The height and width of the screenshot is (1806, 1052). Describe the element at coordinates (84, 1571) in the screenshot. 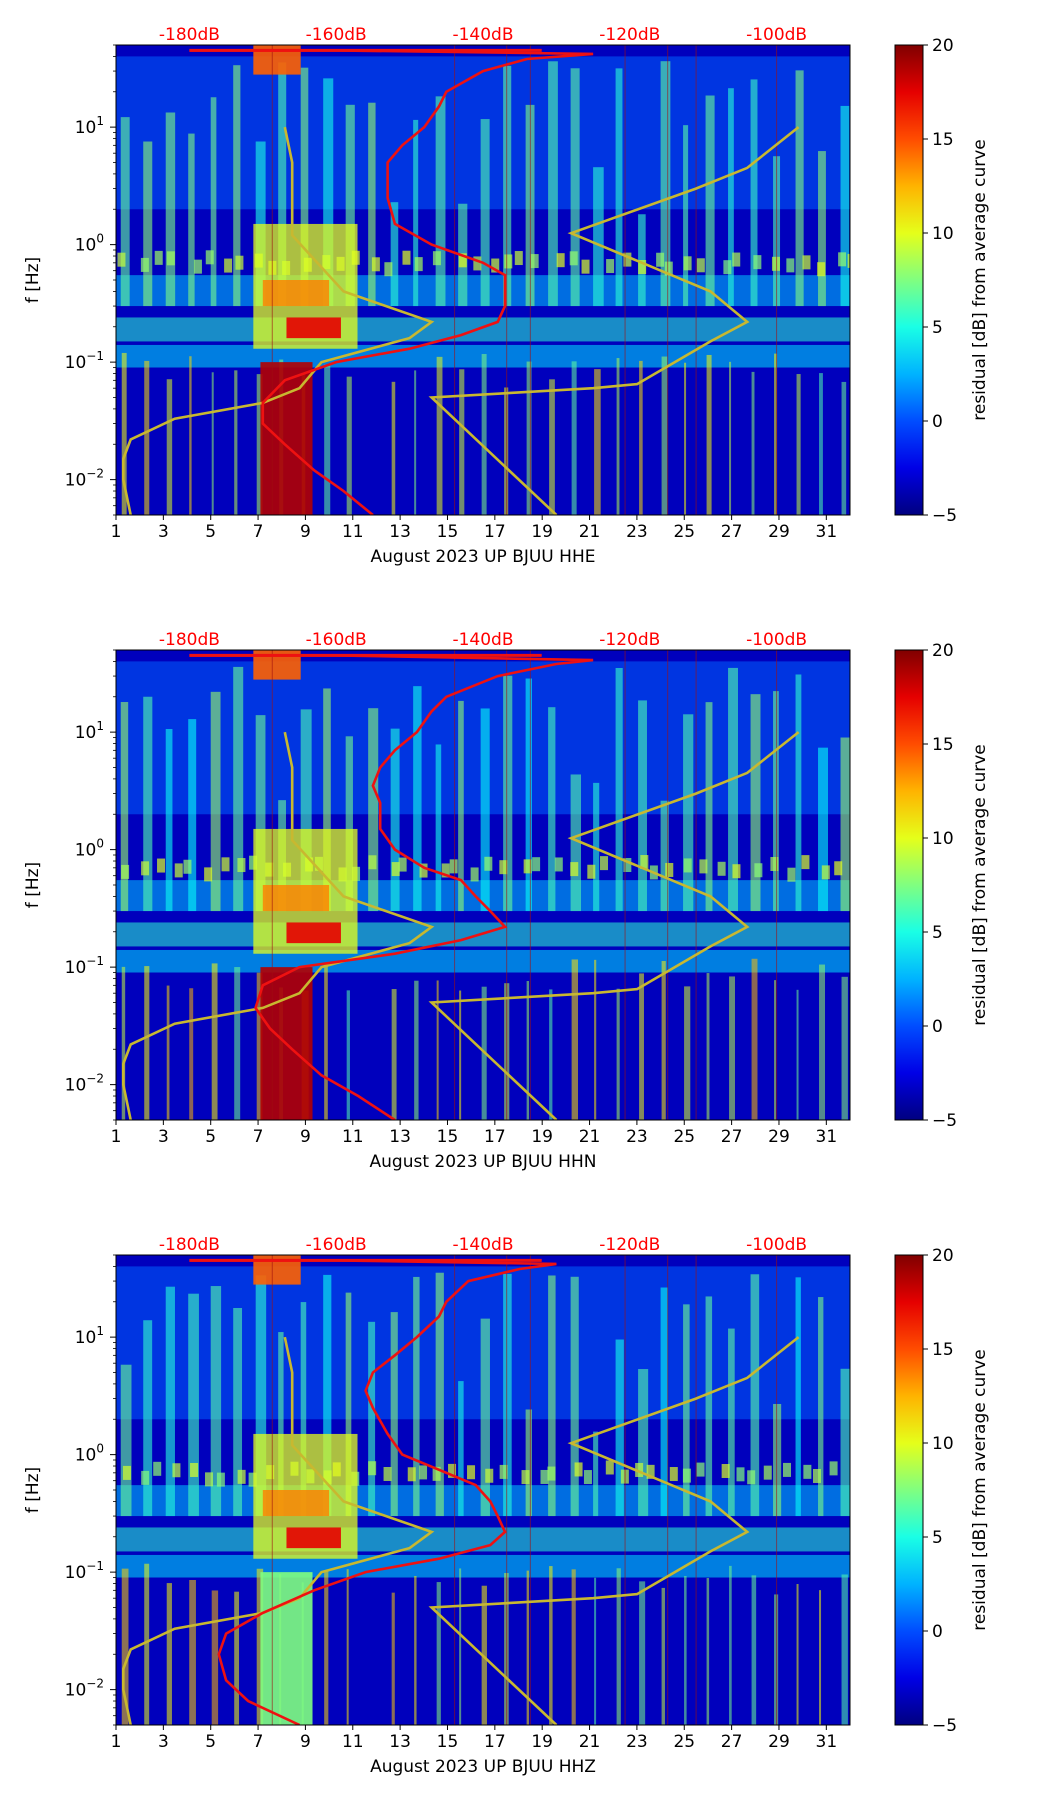

I see `y-tick-label: 10⁻¹` at that location.